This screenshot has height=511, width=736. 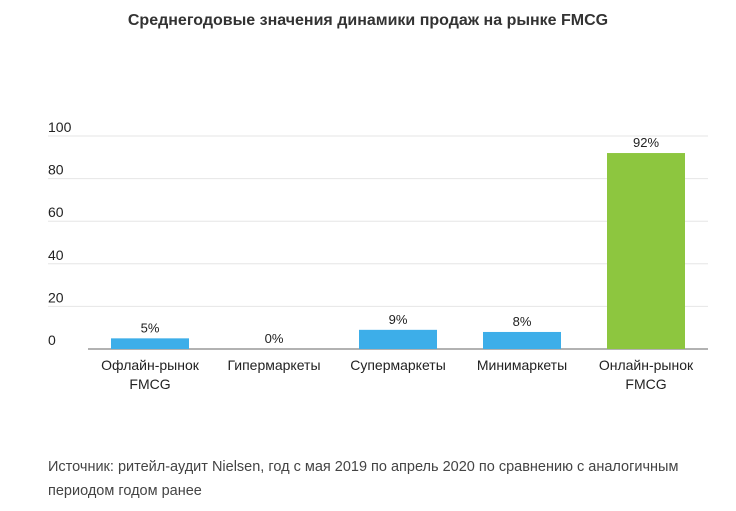 I want to click on y-tick-label: 100, so click(x=60, y=127).